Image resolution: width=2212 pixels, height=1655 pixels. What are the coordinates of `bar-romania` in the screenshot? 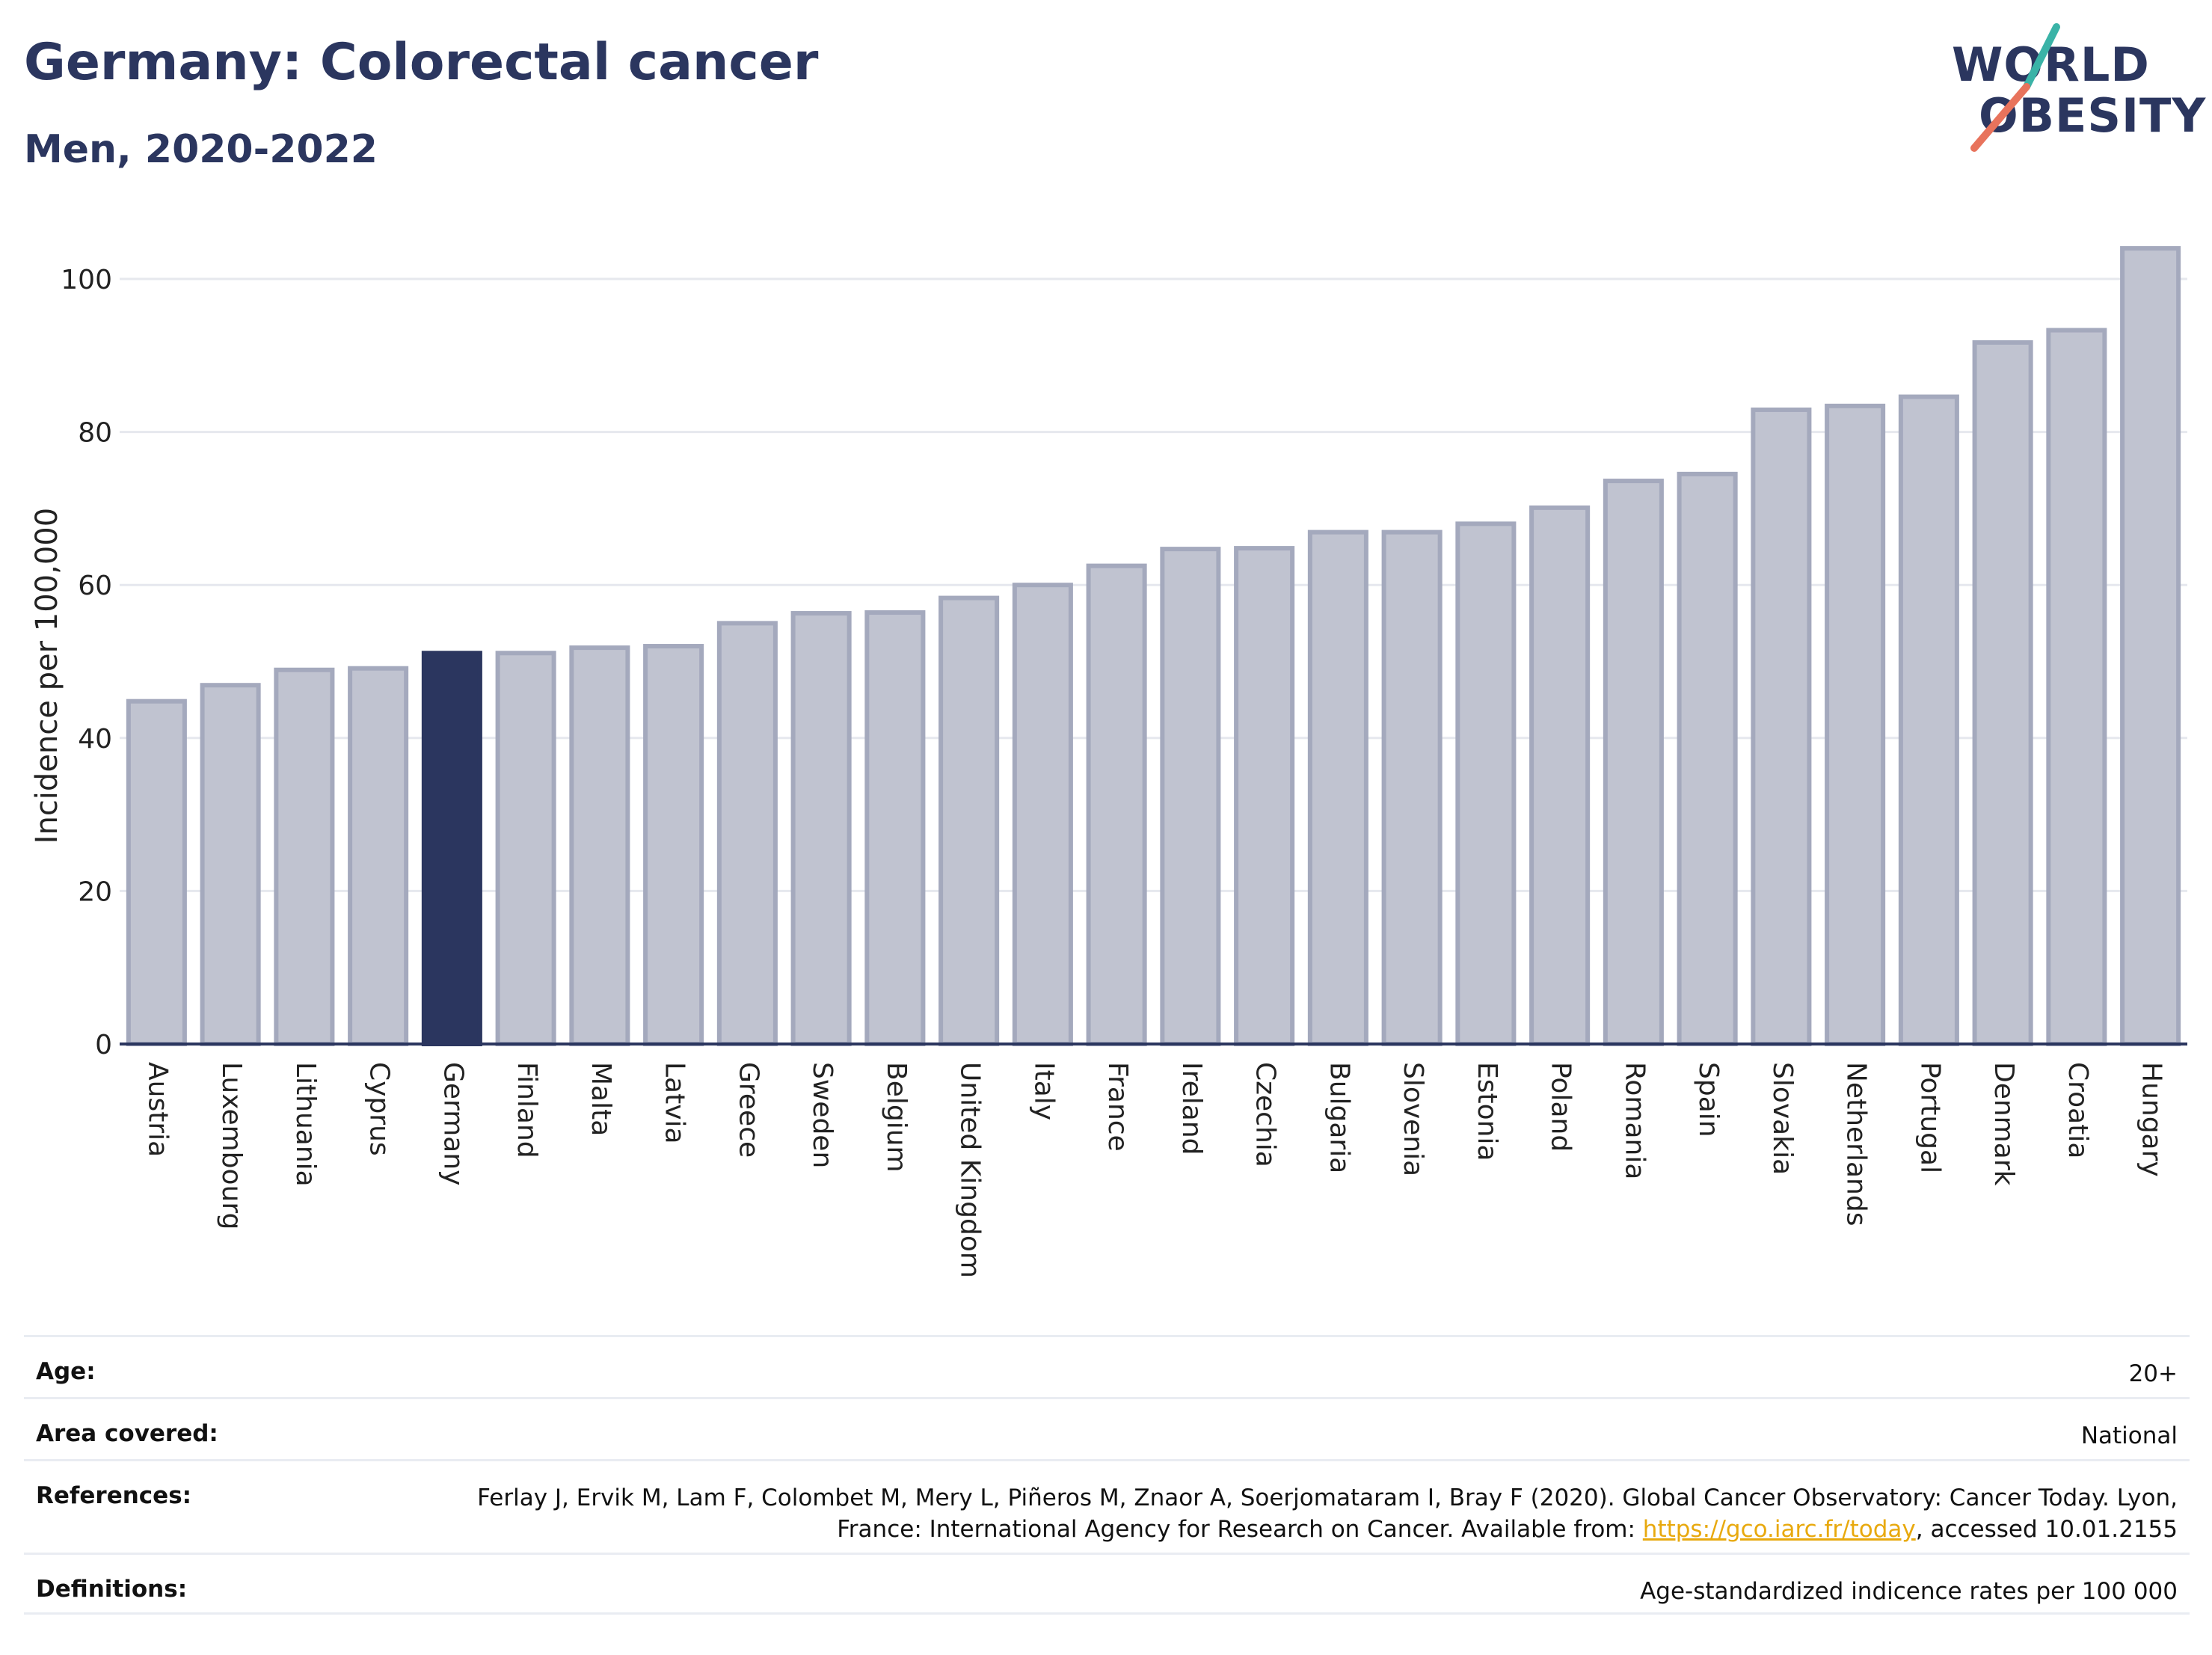 It's located at (1633, 762).